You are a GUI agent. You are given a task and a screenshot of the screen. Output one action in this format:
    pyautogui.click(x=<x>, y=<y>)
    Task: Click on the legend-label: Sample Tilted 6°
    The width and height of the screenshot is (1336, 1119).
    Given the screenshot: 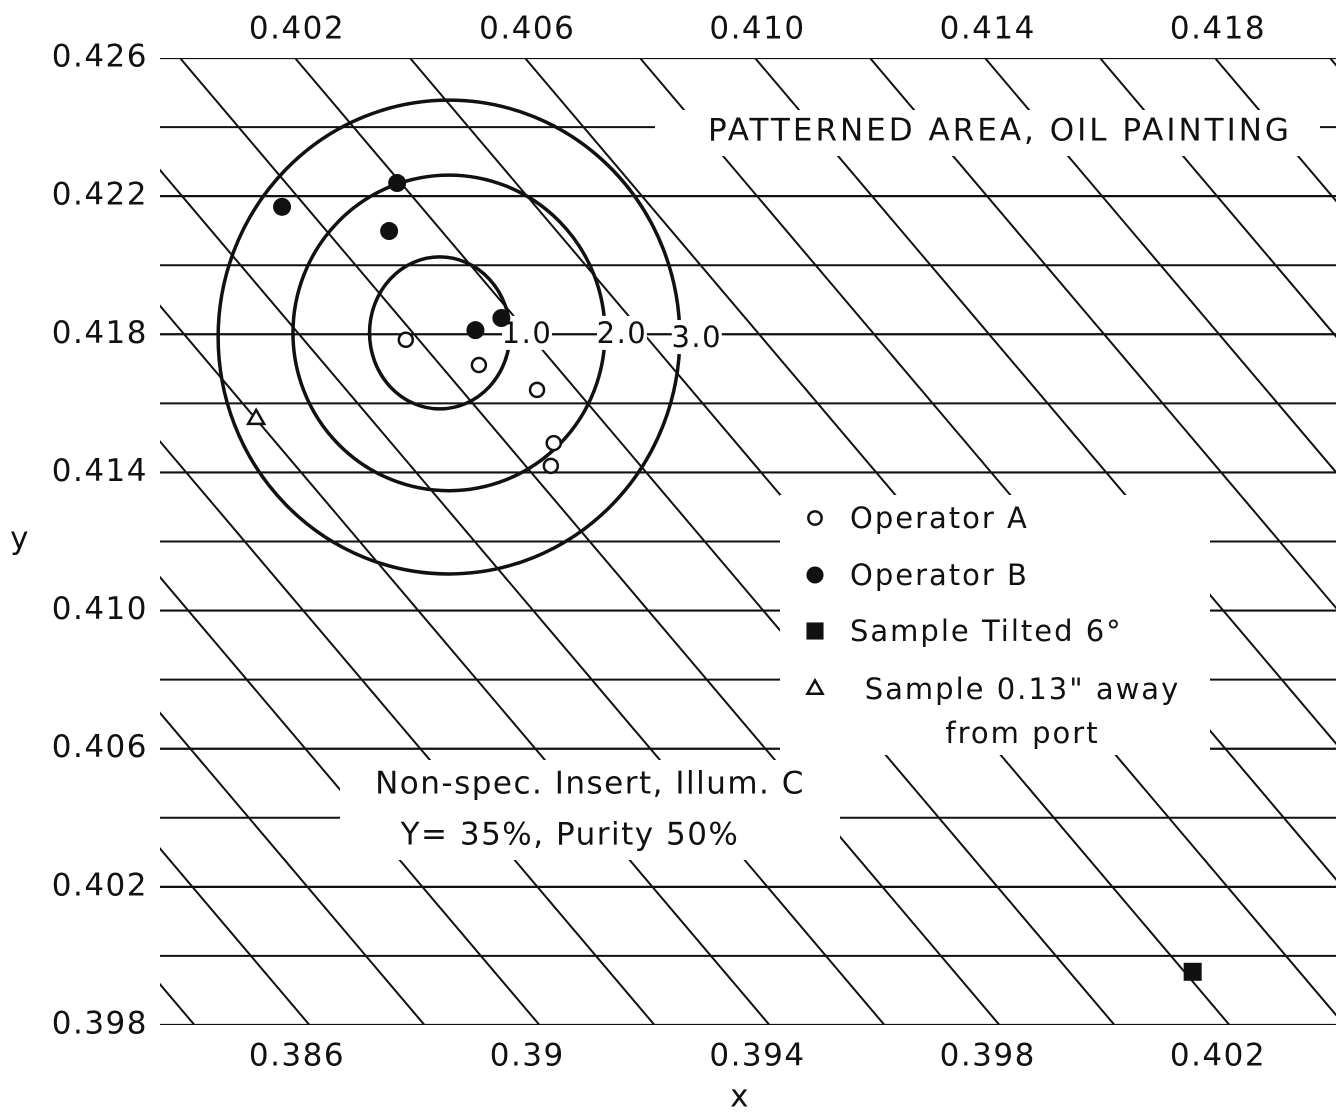 What is the action you would take?
    pyautogui.click(x=1022, y=631)
    